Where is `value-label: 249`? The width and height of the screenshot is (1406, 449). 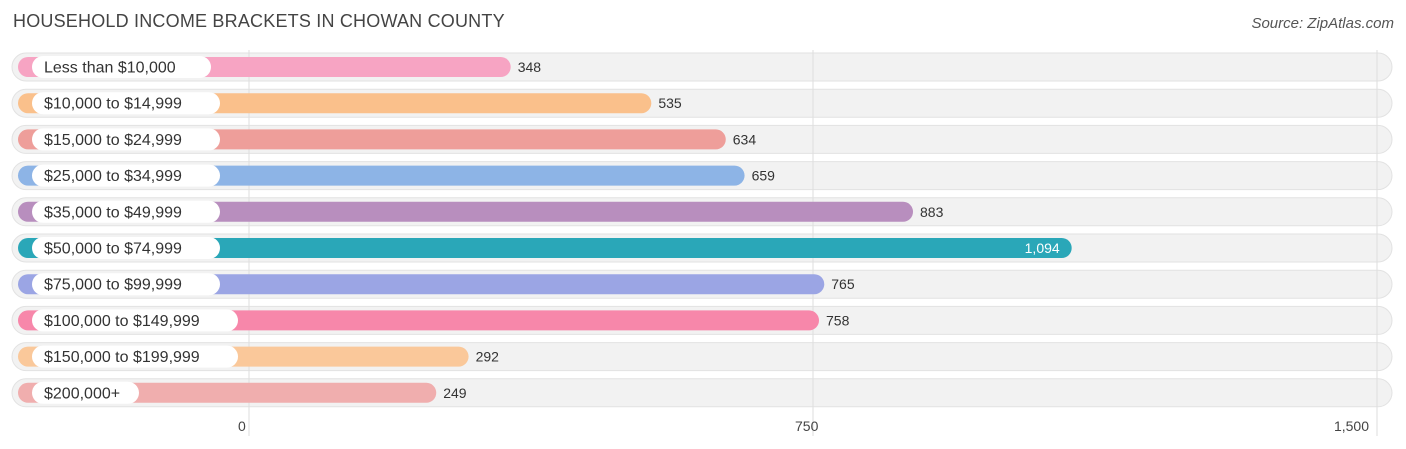
value-label: 249 is located at coordinates (455, 393).